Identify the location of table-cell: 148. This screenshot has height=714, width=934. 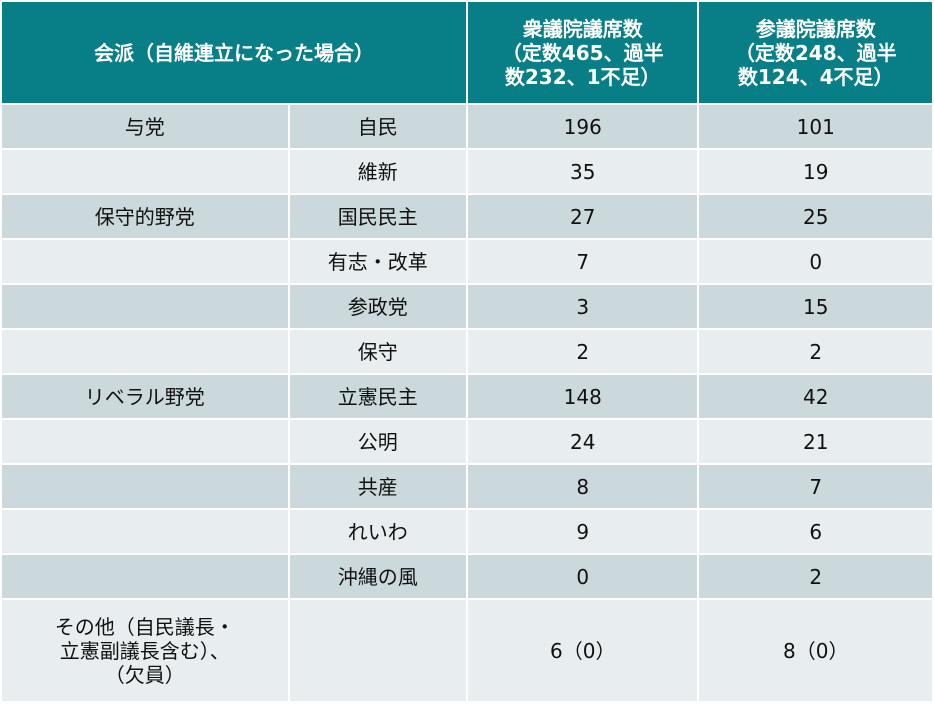
(582, 396).